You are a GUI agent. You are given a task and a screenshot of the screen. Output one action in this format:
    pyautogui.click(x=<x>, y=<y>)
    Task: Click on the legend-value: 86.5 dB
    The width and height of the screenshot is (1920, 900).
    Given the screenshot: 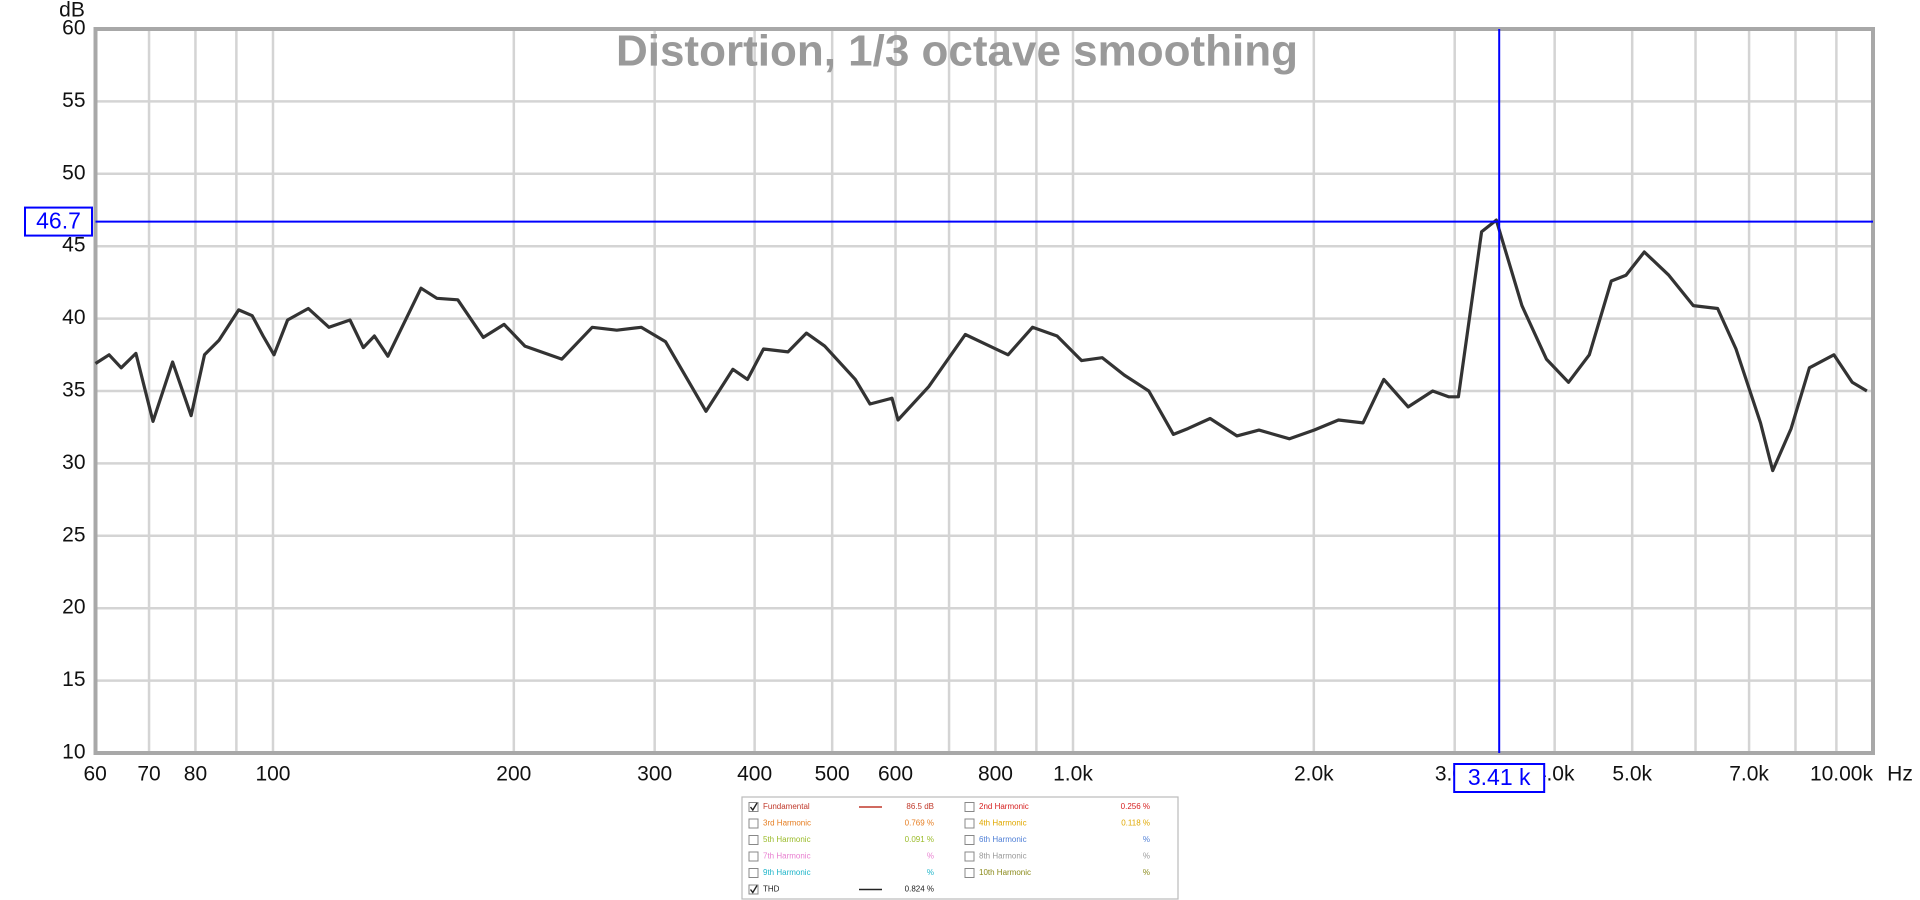 What is the action you would take?
    pyautogui.click(x=920, y=806)
    